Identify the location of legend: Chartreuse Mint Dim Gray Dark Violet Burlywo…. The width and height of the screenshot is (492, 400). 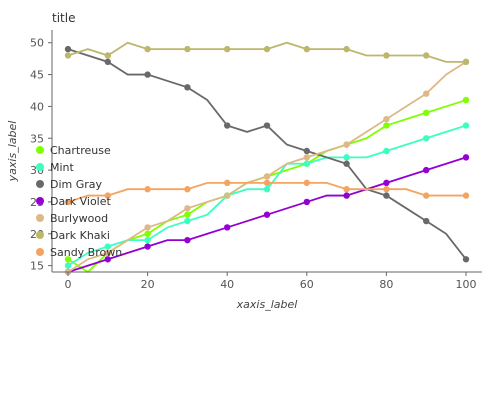
(79, 201).